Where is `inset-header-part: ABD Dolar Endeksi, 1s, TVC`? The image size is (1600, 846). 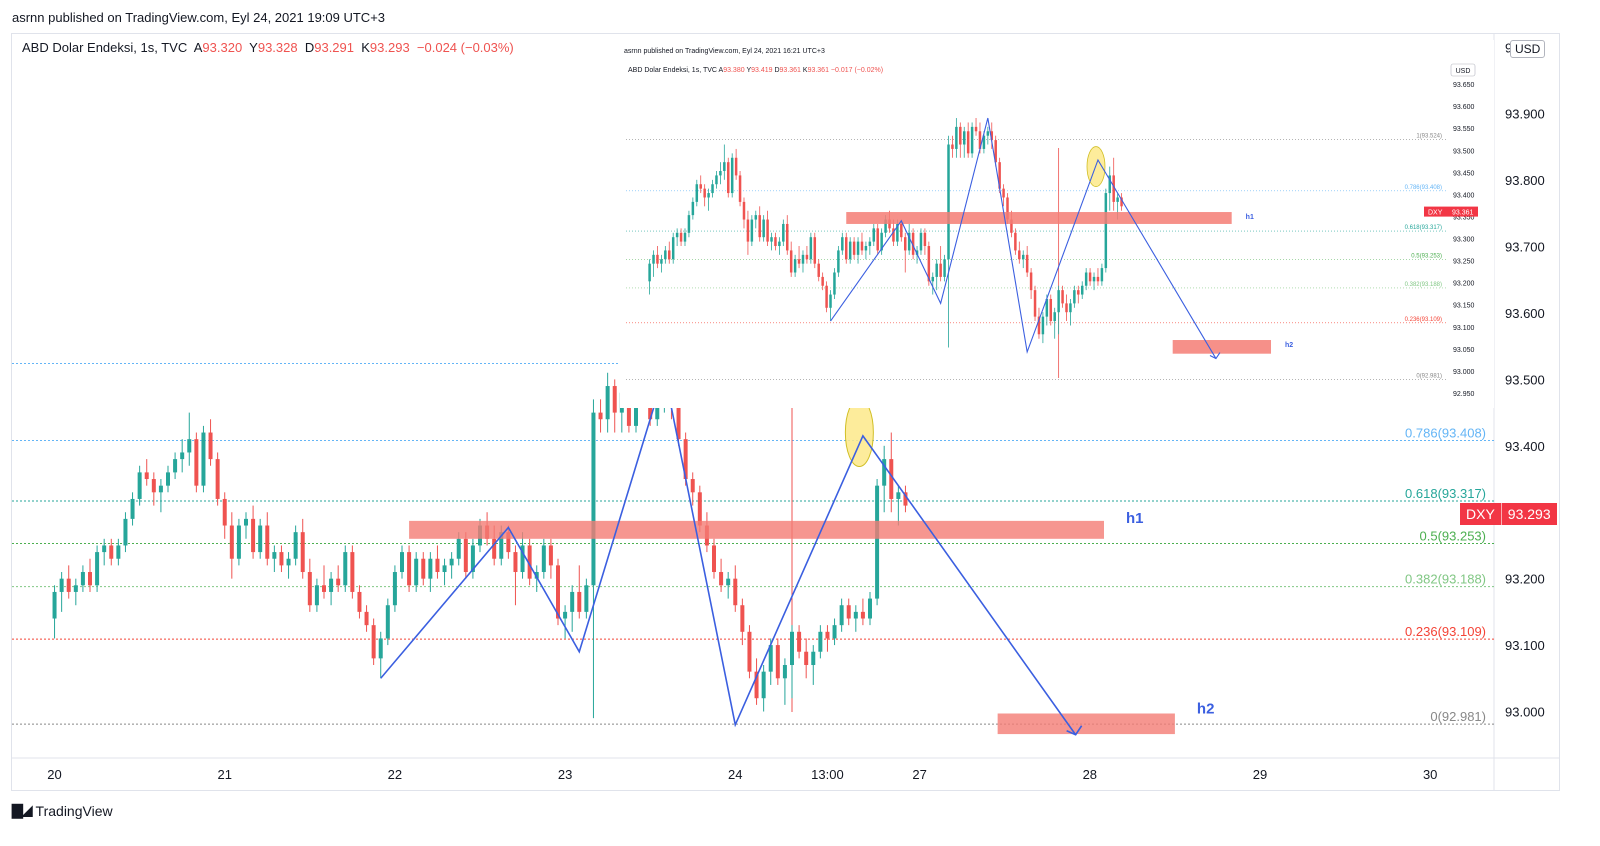 inset-header-part: ABD Dolar Endeksi, 1s, TVC is located at coordinates (673, 70).